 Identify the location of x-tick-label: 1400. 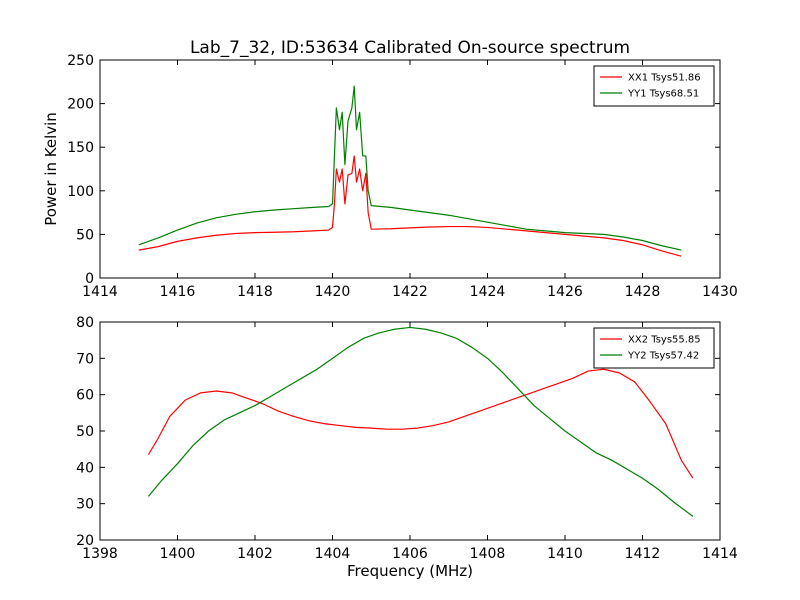
(178, 554).